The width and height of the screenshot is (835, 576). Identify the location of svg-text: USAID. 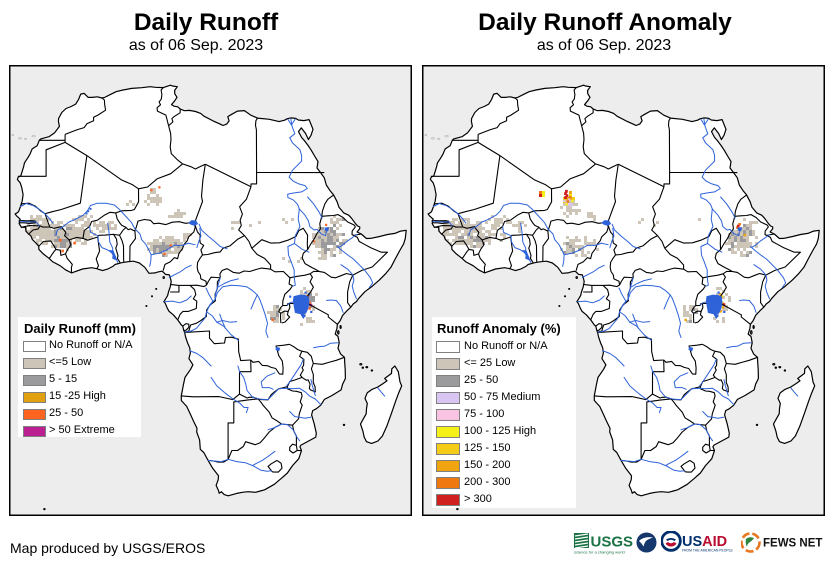
(704, 542).